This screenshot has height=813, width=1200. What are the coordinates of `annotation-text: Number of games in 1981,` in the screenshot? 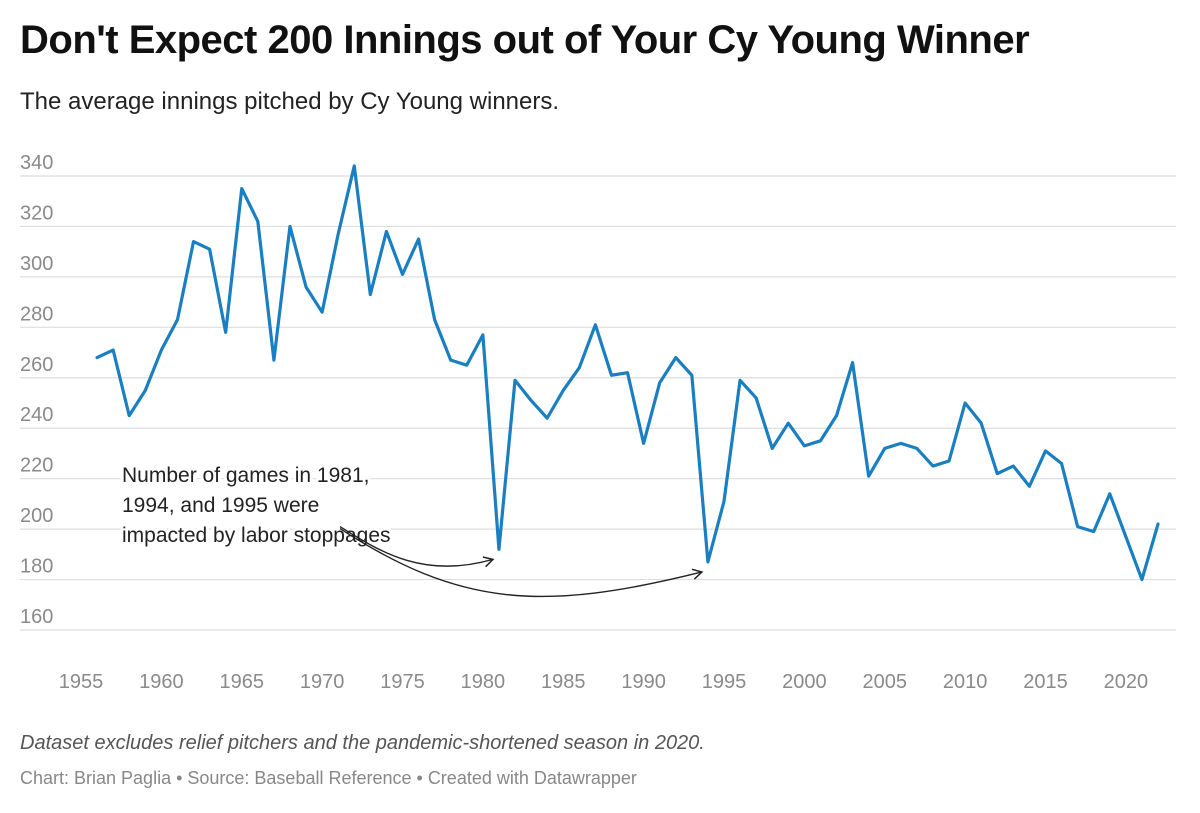 It's located at (245, 475).